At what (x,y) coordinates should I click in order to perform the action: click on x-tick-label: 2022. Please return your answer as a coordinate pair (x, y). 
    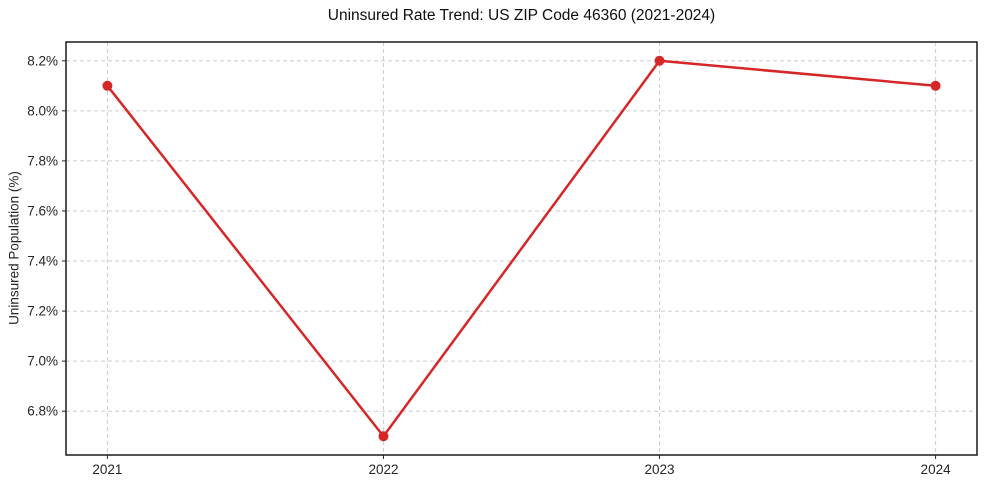
    Looking at the image, I should click on (383, 469).